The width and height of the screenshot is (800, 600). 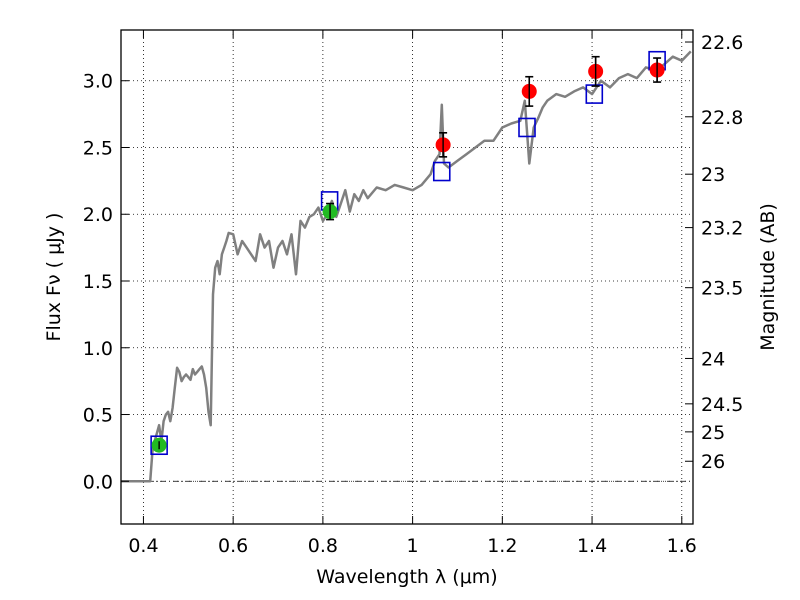 What do you see at coordinates (98, 215) in the screenshot?
I see `y-tick-label: 2.0` at bounding box center [98, 215].